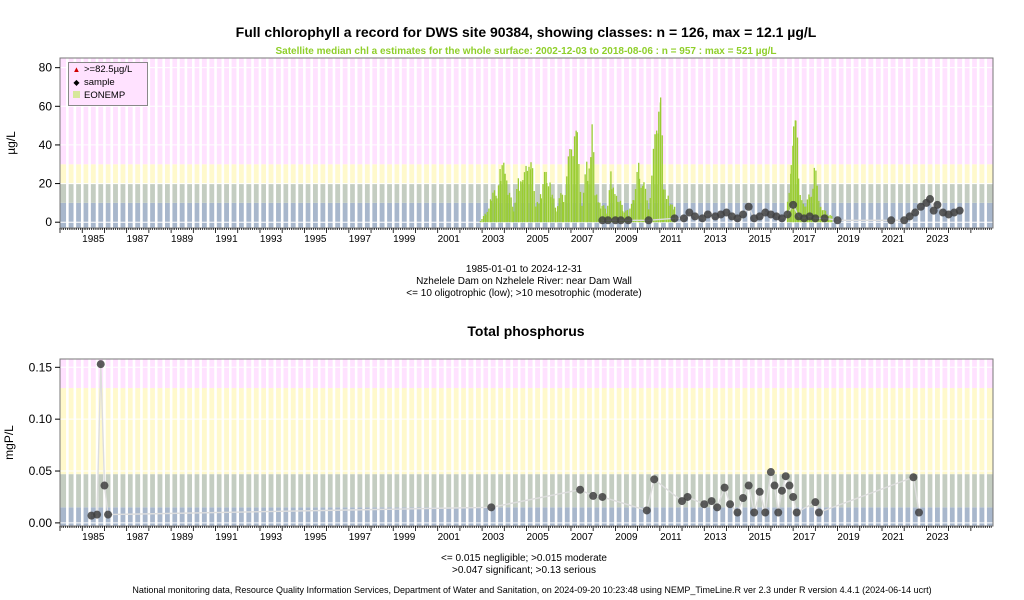 The height and width of the screenshot is (600, 1024). I want to click on legend-label-eonemp: EONEMP, so click(105, 95).